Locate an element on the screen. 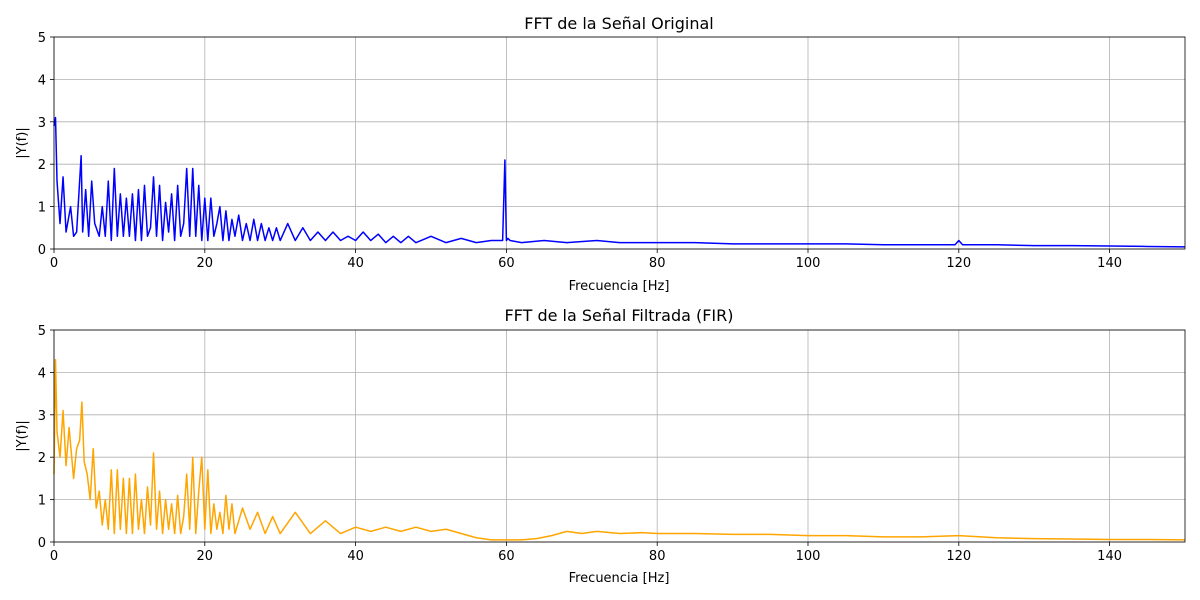  chart-title: FFT de la Señal Filtrada (FIR) is located at coordinates (618, 315).